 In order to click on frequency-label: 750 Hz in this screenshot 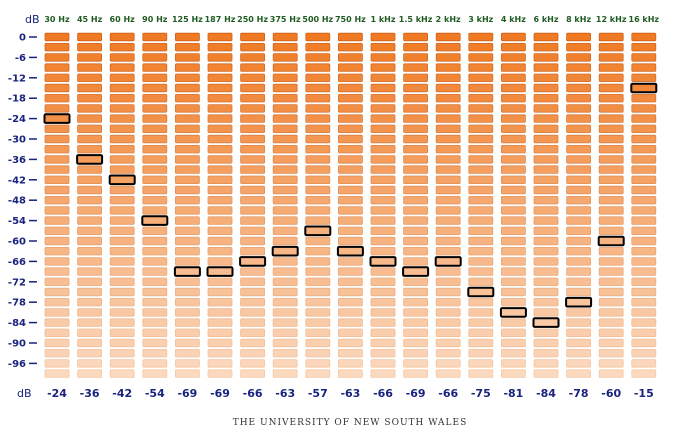, I will do `click(350, 19)`.